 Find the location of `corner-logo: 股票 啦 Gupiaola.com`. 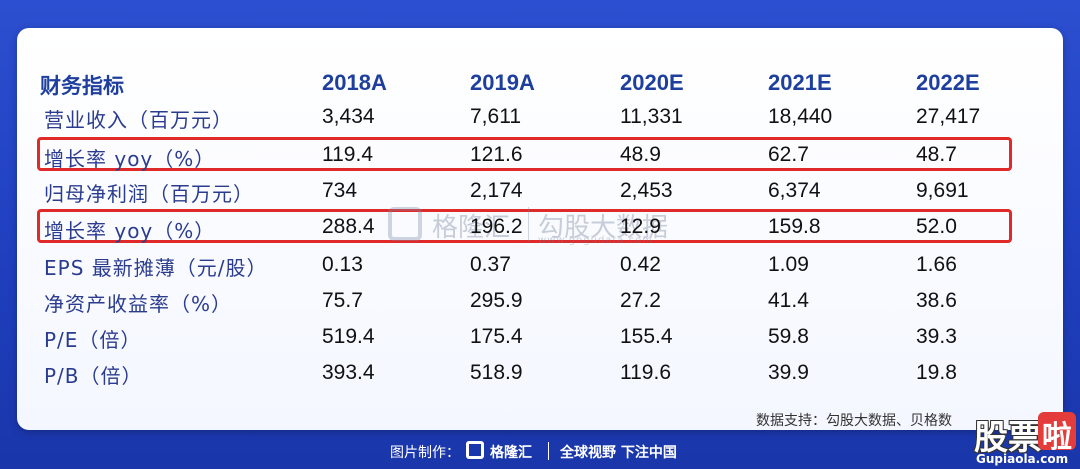

corner-logo: 股票 啦 Gupiaola.com is located at coordinates (1024, 439).